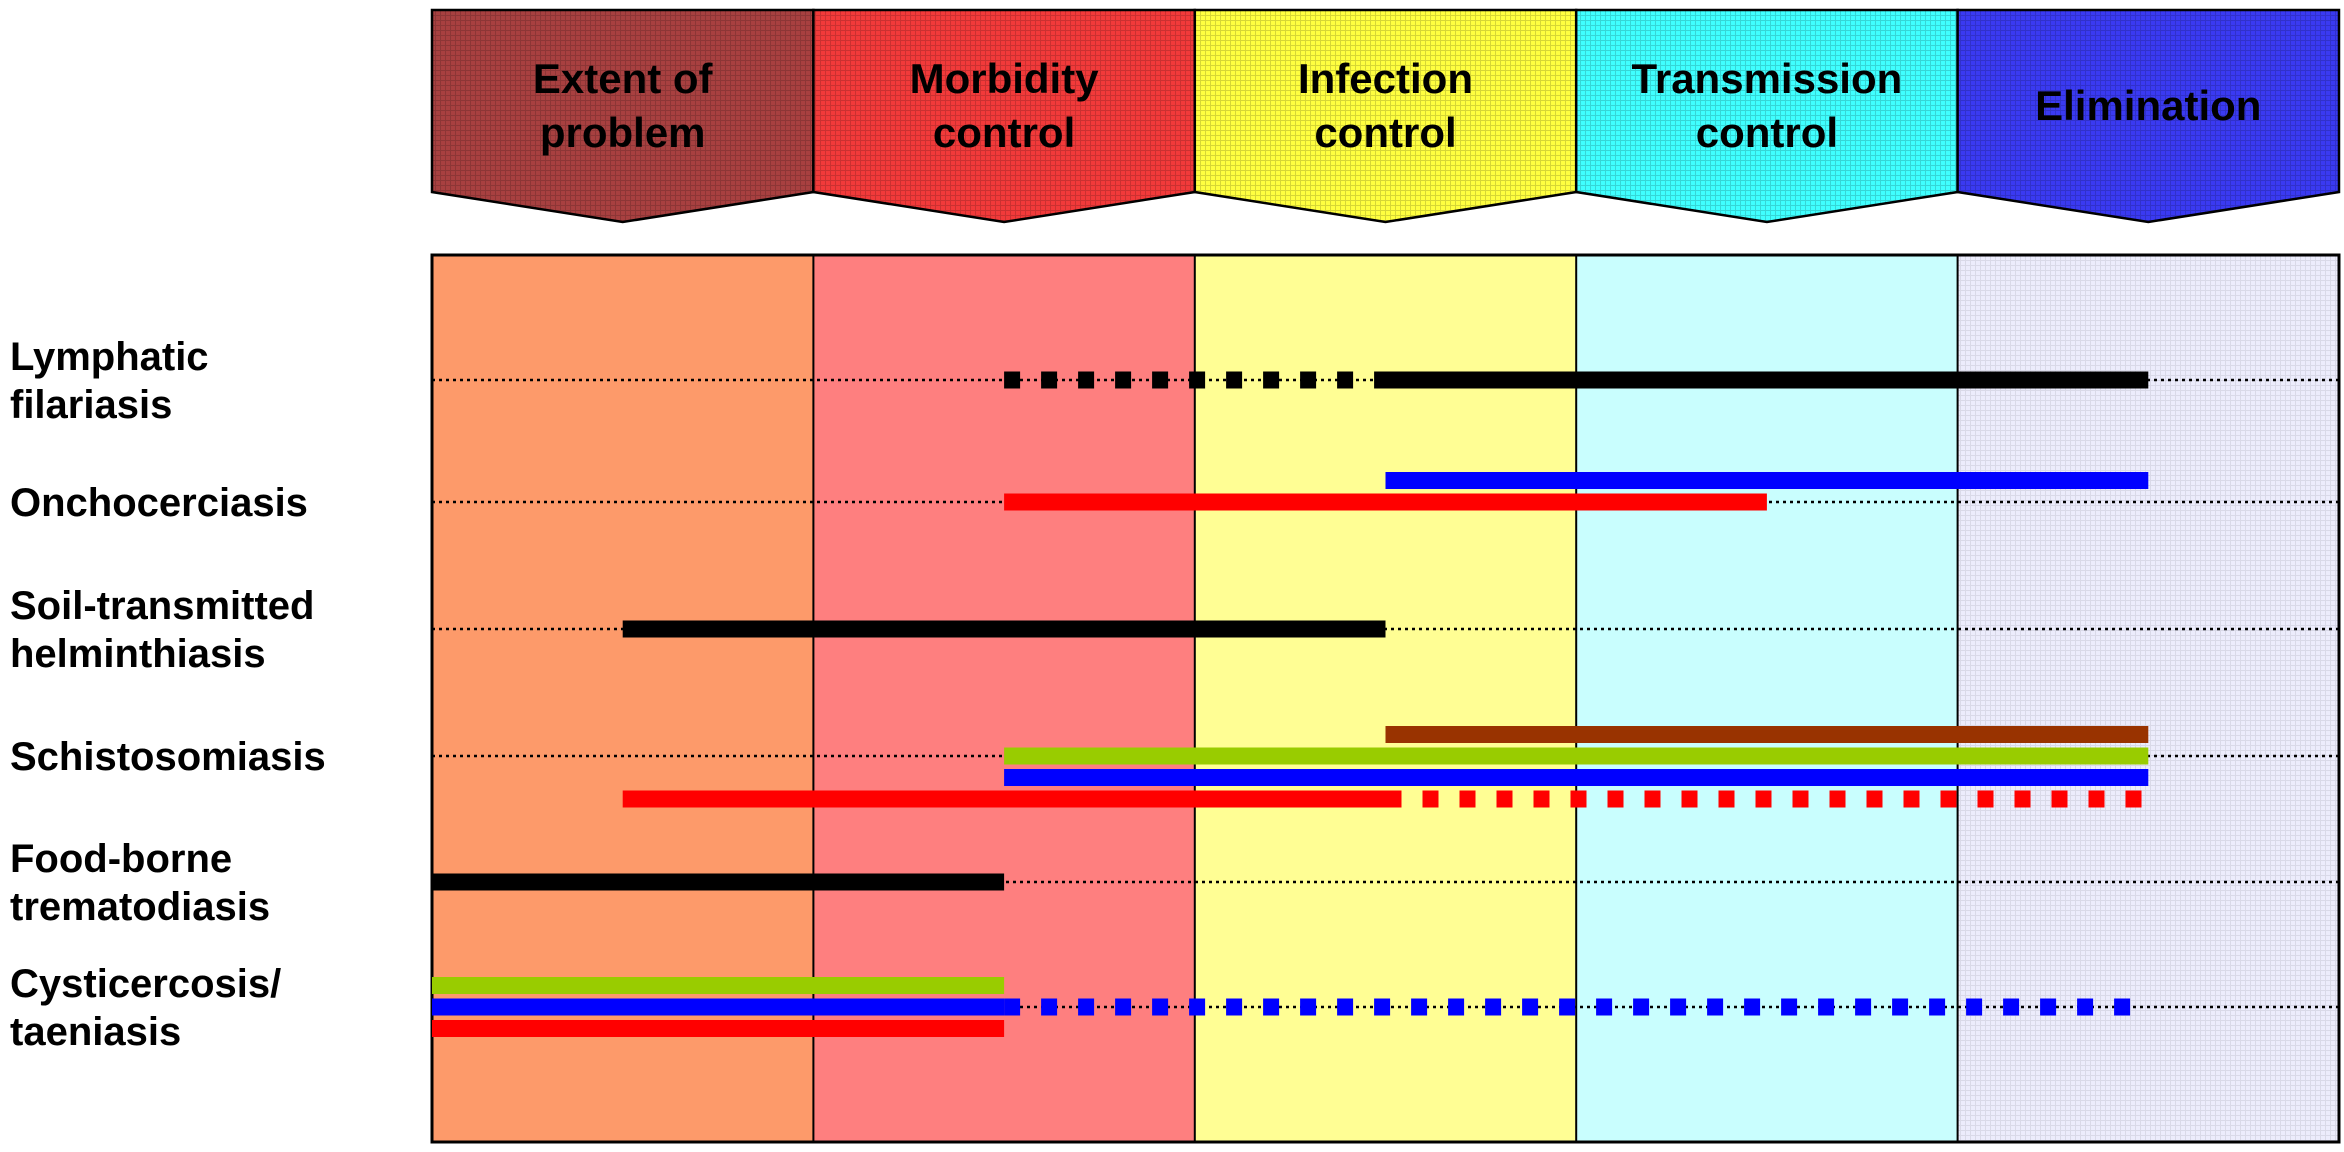 This screenshot has width=2344, height=1152. Describe the element at coordinates (138, 654) in the screenshot. I see `disease-label: helminthiasis` at that location.